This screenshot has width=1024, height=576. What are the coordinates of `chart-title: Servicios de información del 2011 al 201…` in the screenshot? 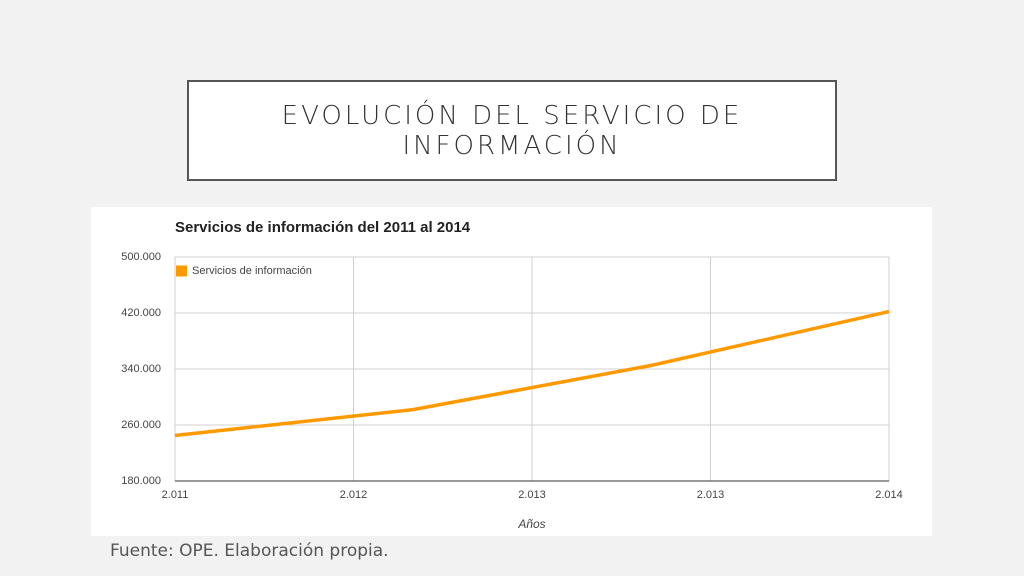 It's located at (323, 227).